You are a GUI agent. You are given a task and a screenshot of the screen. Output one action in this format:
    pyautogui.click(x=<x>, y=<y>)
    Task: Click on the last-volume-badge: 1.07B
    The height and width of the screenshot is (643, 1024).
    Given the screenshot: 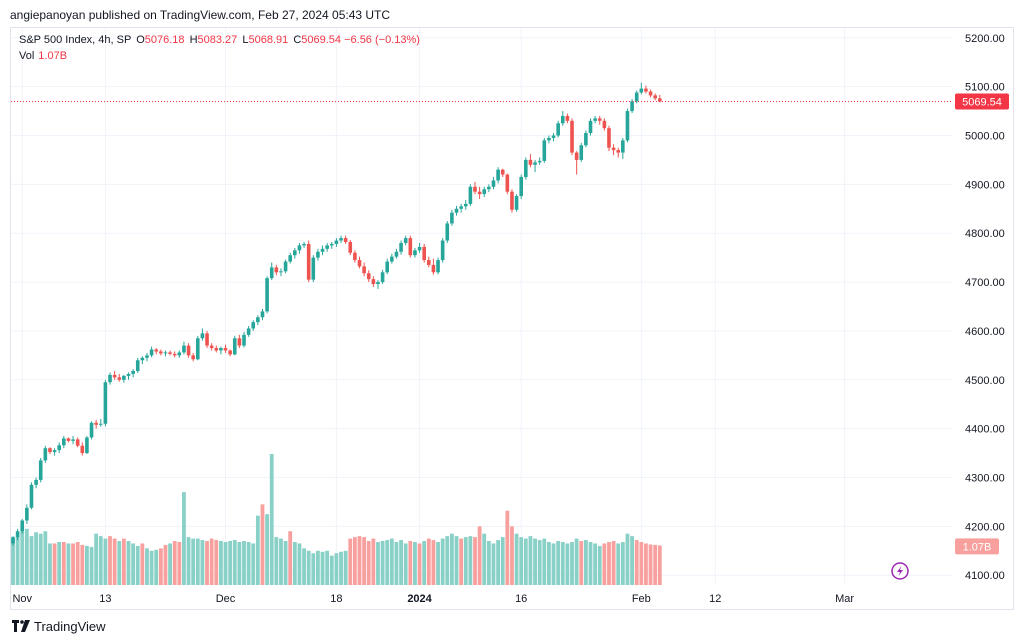 What is the action you would take?
    pyautogui.click(x=977, y=546)
    